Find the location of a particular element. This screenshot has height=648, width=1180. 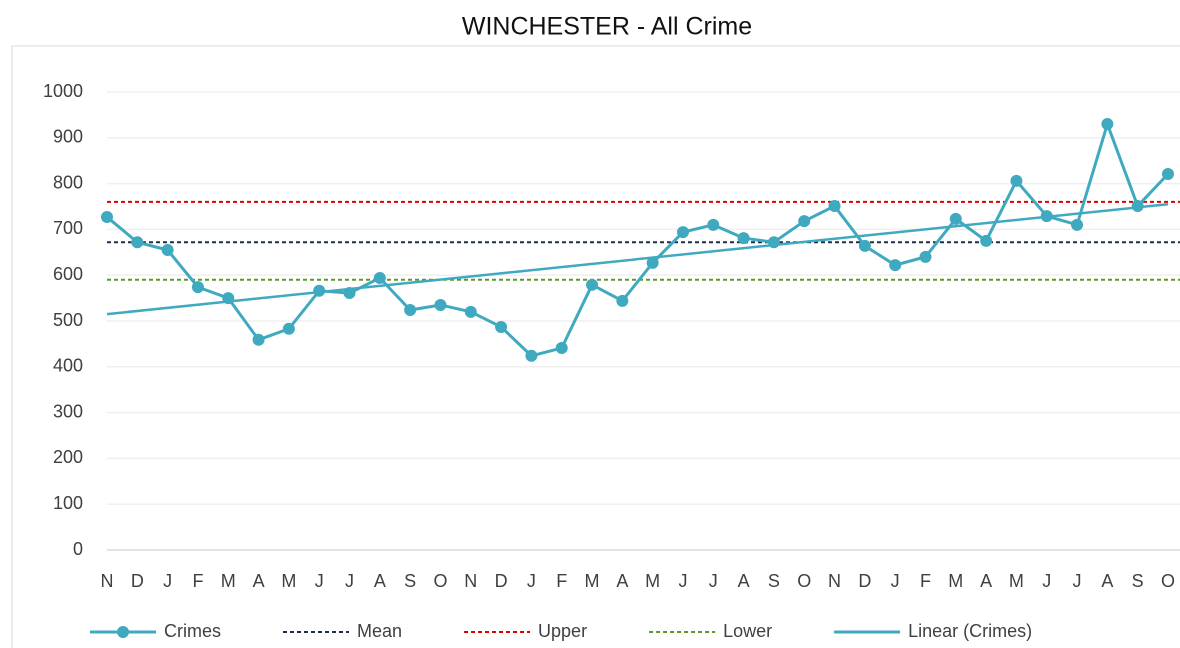

y-tick-label: 700 is located at coordinates (68, 228).